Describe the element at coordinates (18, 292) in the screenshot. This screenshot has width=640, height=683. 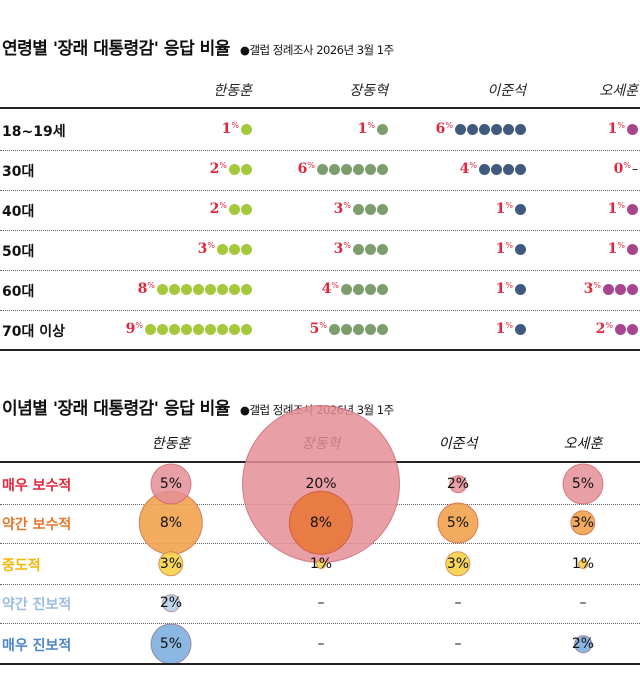
I see `row-label: 60대` at that location.